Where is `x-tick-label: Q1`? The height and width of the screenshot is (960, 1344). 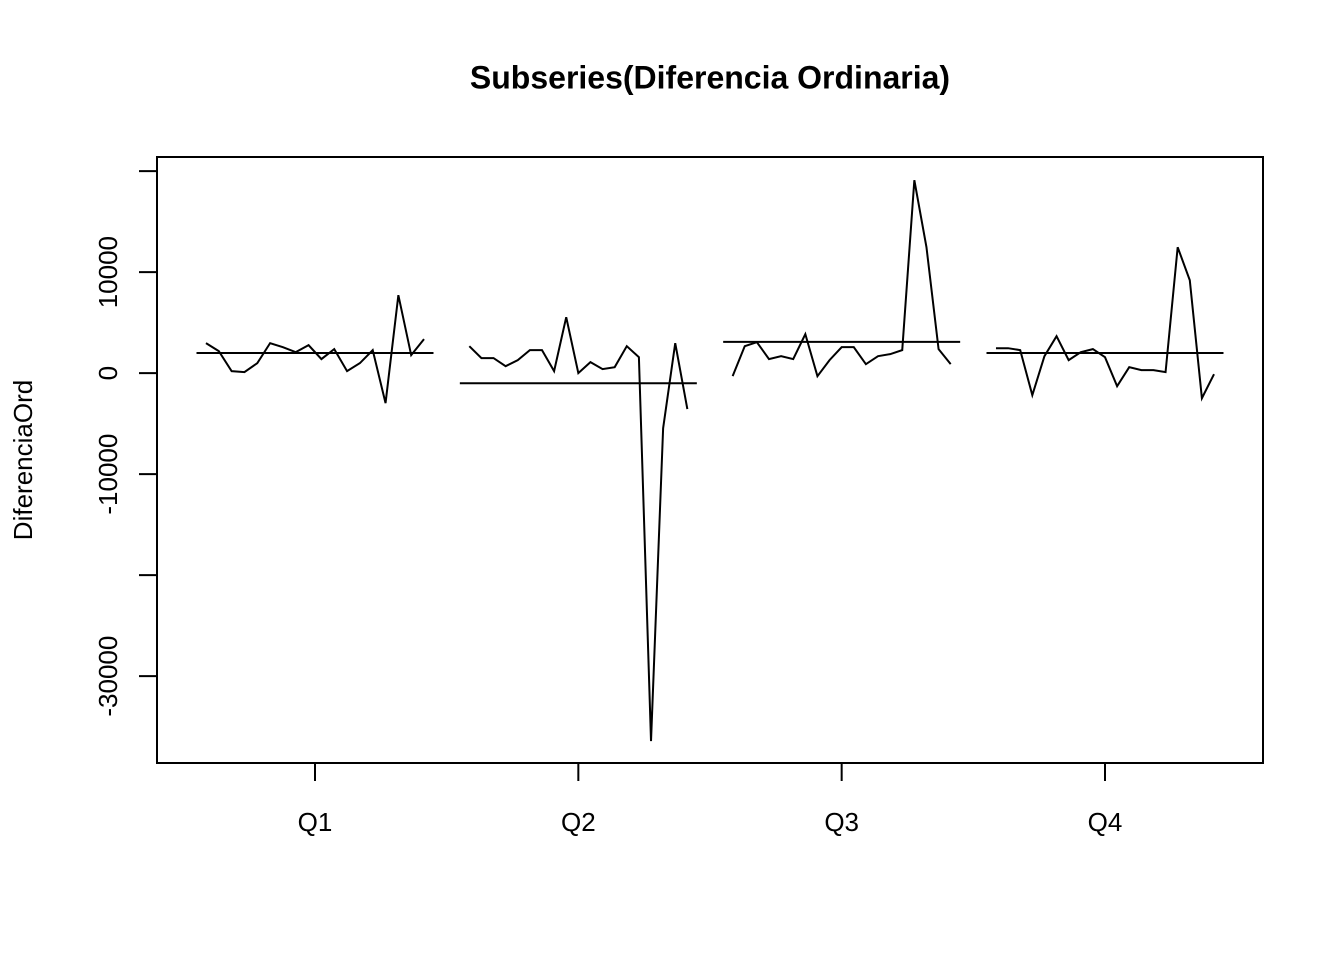
x-tick-label: Q1 is located at coordinates (315, 822).